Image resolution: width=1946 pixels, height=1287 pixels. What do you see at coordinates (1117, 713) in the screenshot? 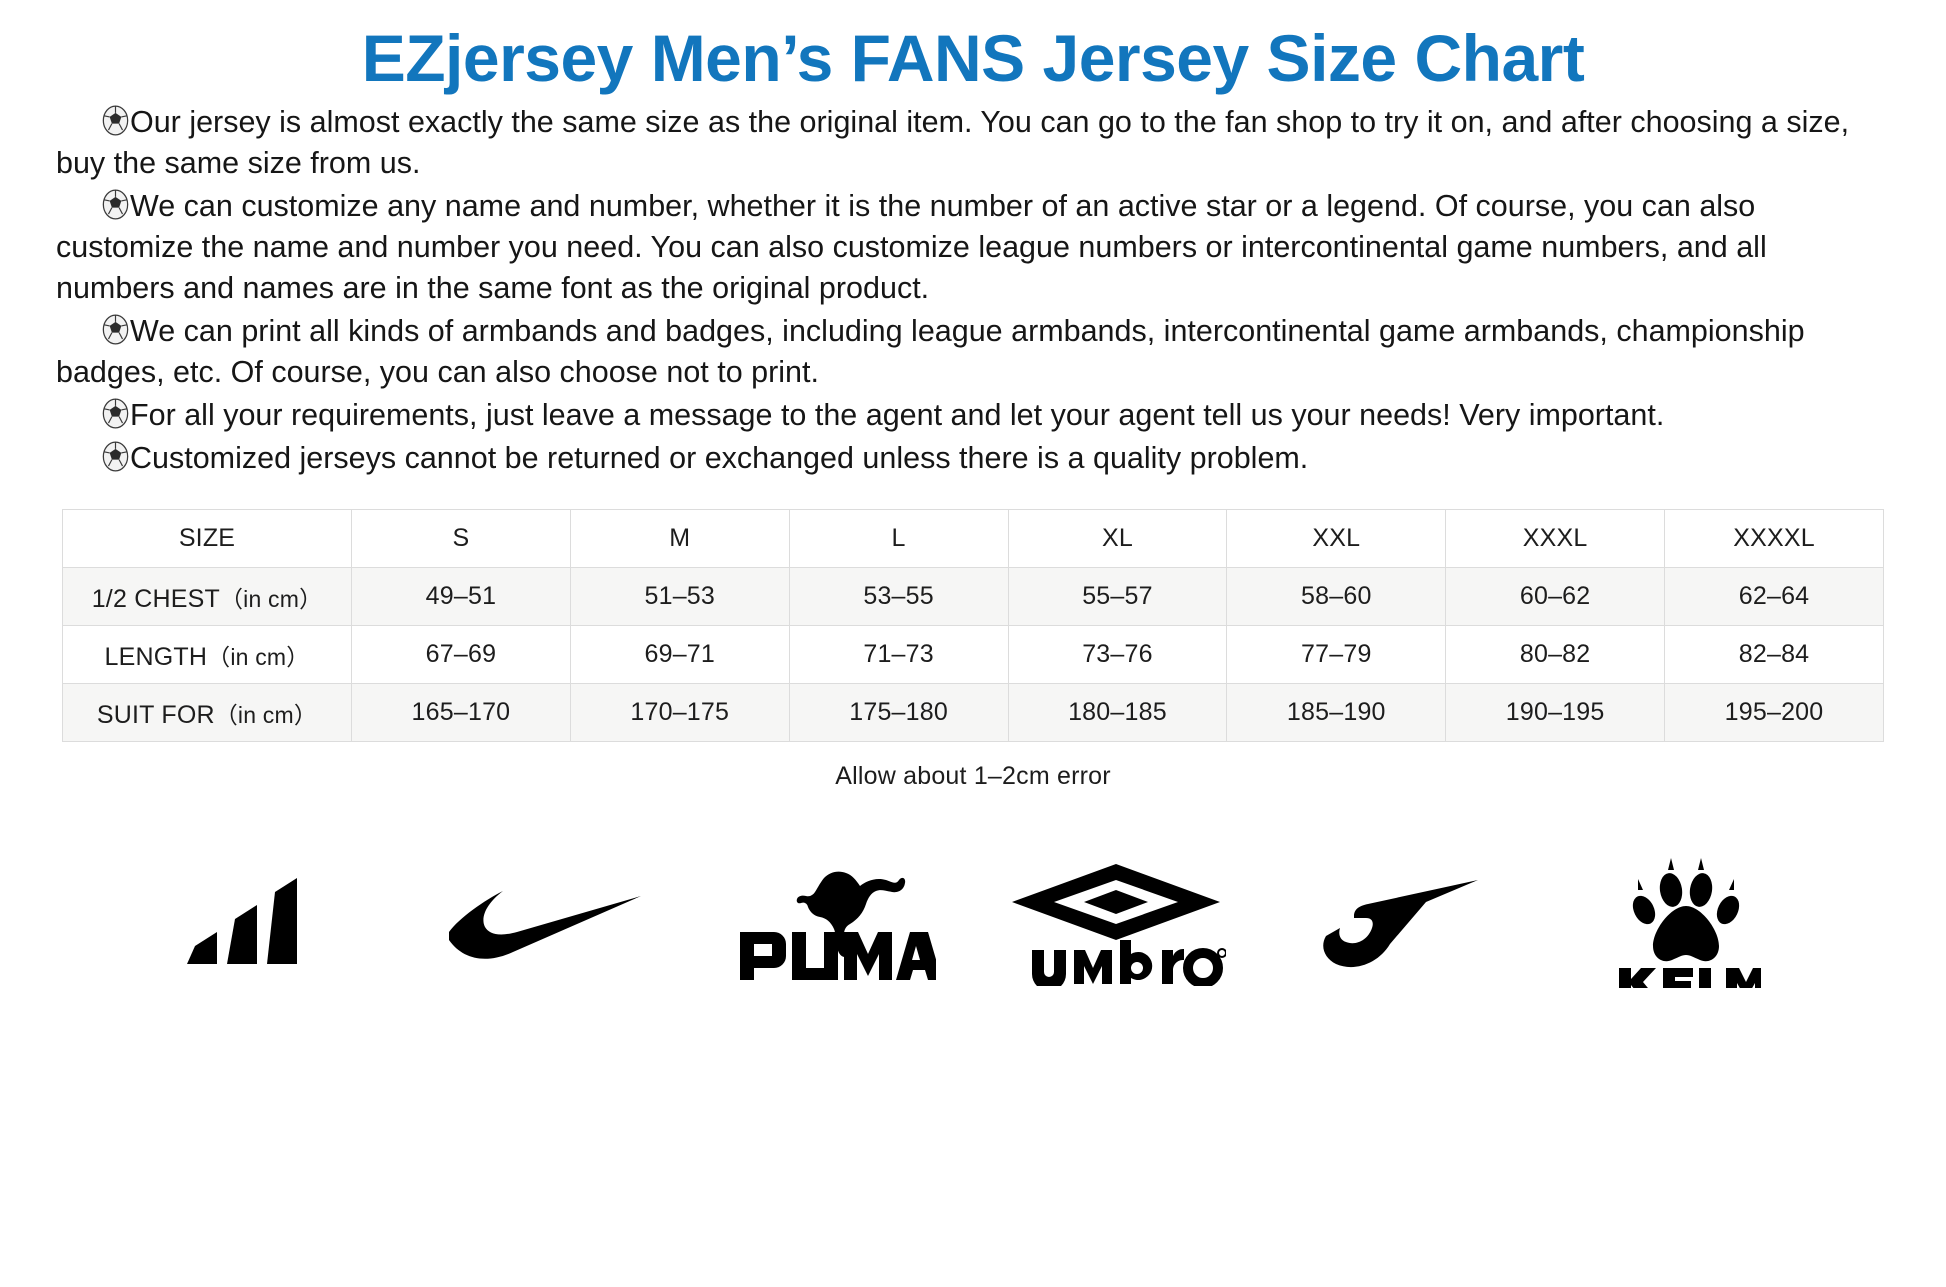
I see `cell-suit-xl: 180–185` at bounding box center [1117, 713].